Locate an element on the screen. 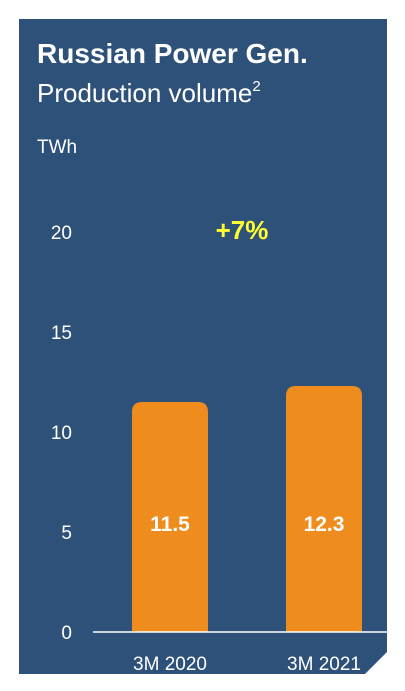  y-tick-label: 10 is located at coordinates (61, 433).